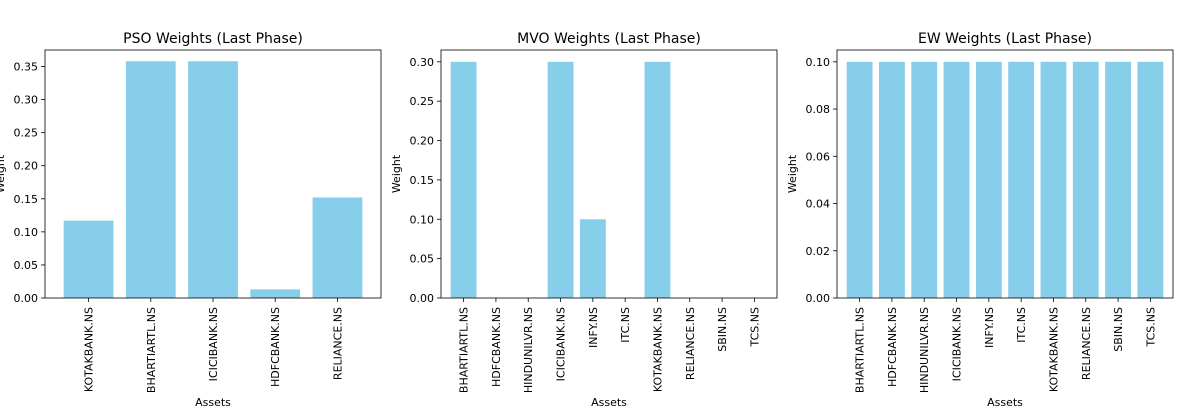  What do you see at coordinates (1021, 180) in the screenshot?
I see `bar-itc-ns` at bounding box center [1021, 180].